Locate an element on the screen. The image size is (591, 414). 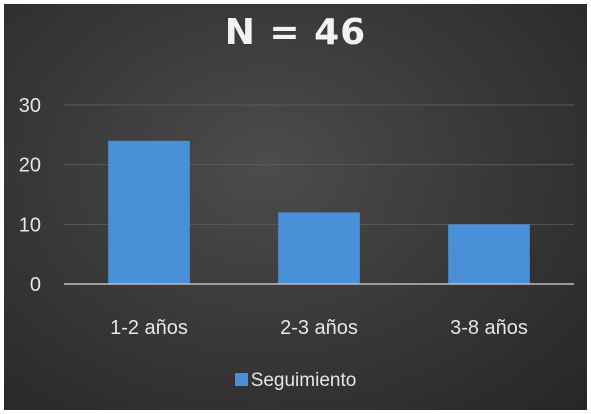
legend-label: Seguimiento is located at coordinates (303, 380).